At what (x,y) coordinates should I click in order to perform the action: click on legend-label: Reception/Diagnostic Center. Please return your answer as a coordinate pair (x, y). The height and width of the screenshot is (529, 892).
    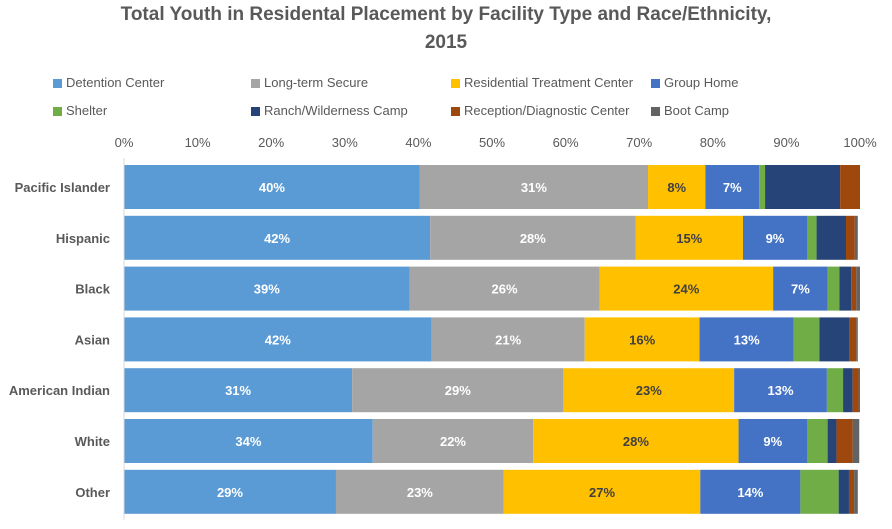
    Looking at the image, I should click on (547, 110).